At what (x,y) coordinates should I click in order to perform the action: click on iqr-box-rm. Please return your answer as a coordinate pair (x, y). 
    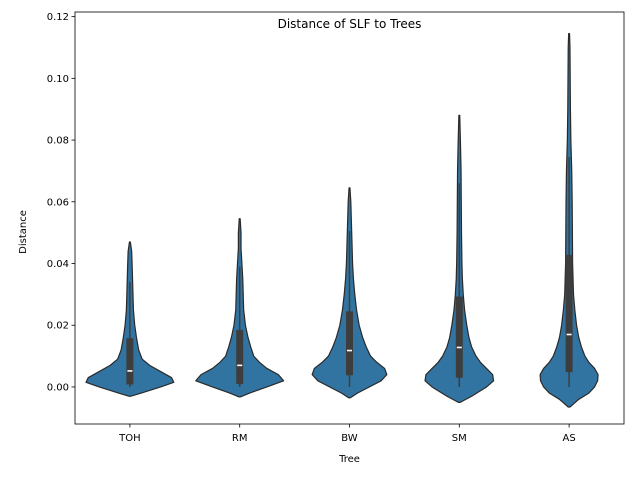
    Looking at the image, I should click on (240, 356).